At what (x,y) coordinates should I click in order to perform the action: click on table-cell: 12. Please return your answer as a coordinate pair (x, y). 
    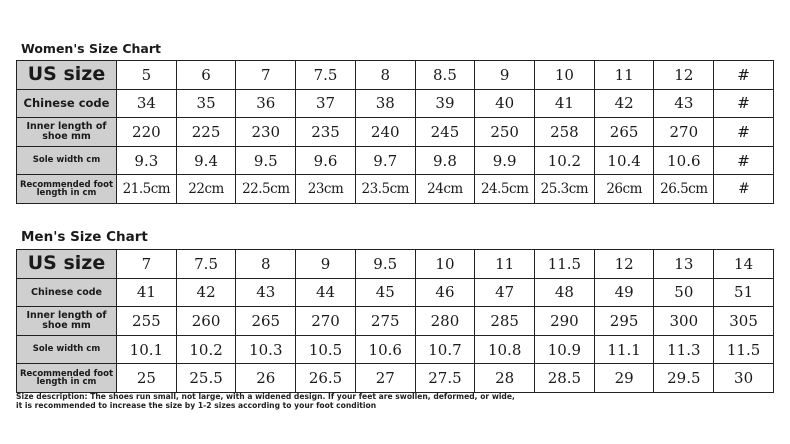
    Looking at the image, I should click on (624, 264).